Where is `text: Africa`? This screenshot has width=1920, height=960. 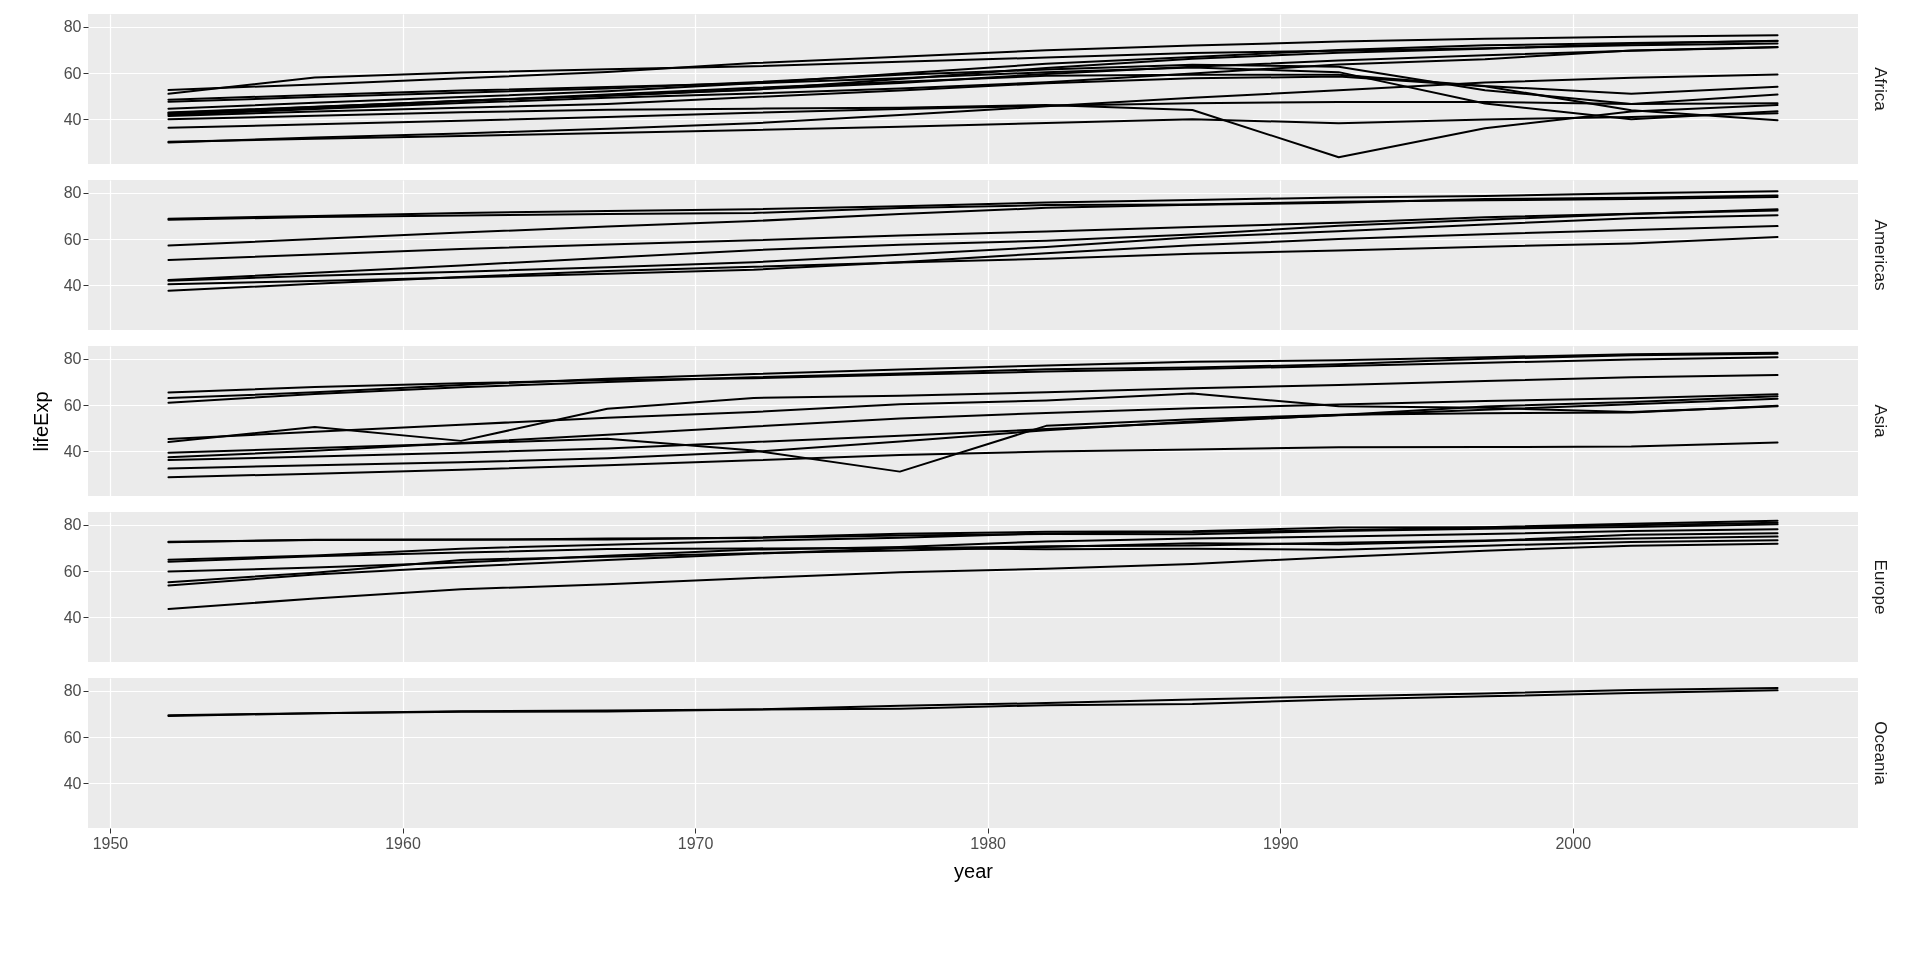
text: Africa is located at coordinates (1880, 89).